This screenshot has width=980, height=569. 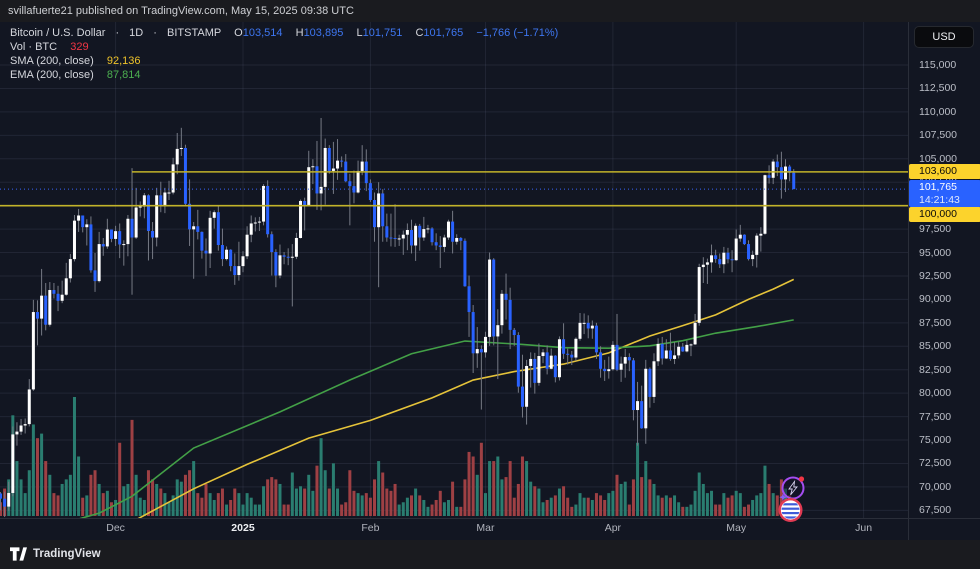 What do you see at coordinates (123, 75) in the screenshot?
I see `ema-value: 87,814` at bounding box center [123, 75].